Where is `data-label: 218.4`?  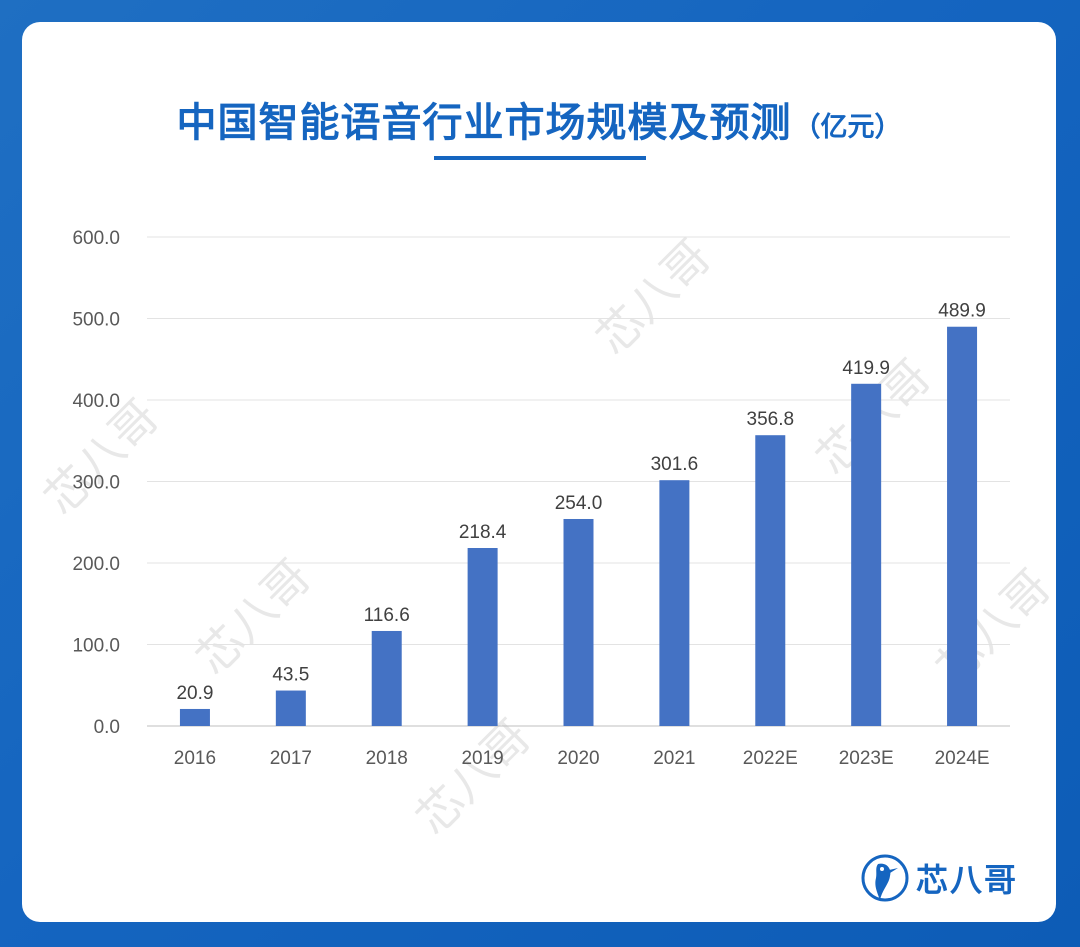
data-label: 218.4 is located at coordinates (483, 532).